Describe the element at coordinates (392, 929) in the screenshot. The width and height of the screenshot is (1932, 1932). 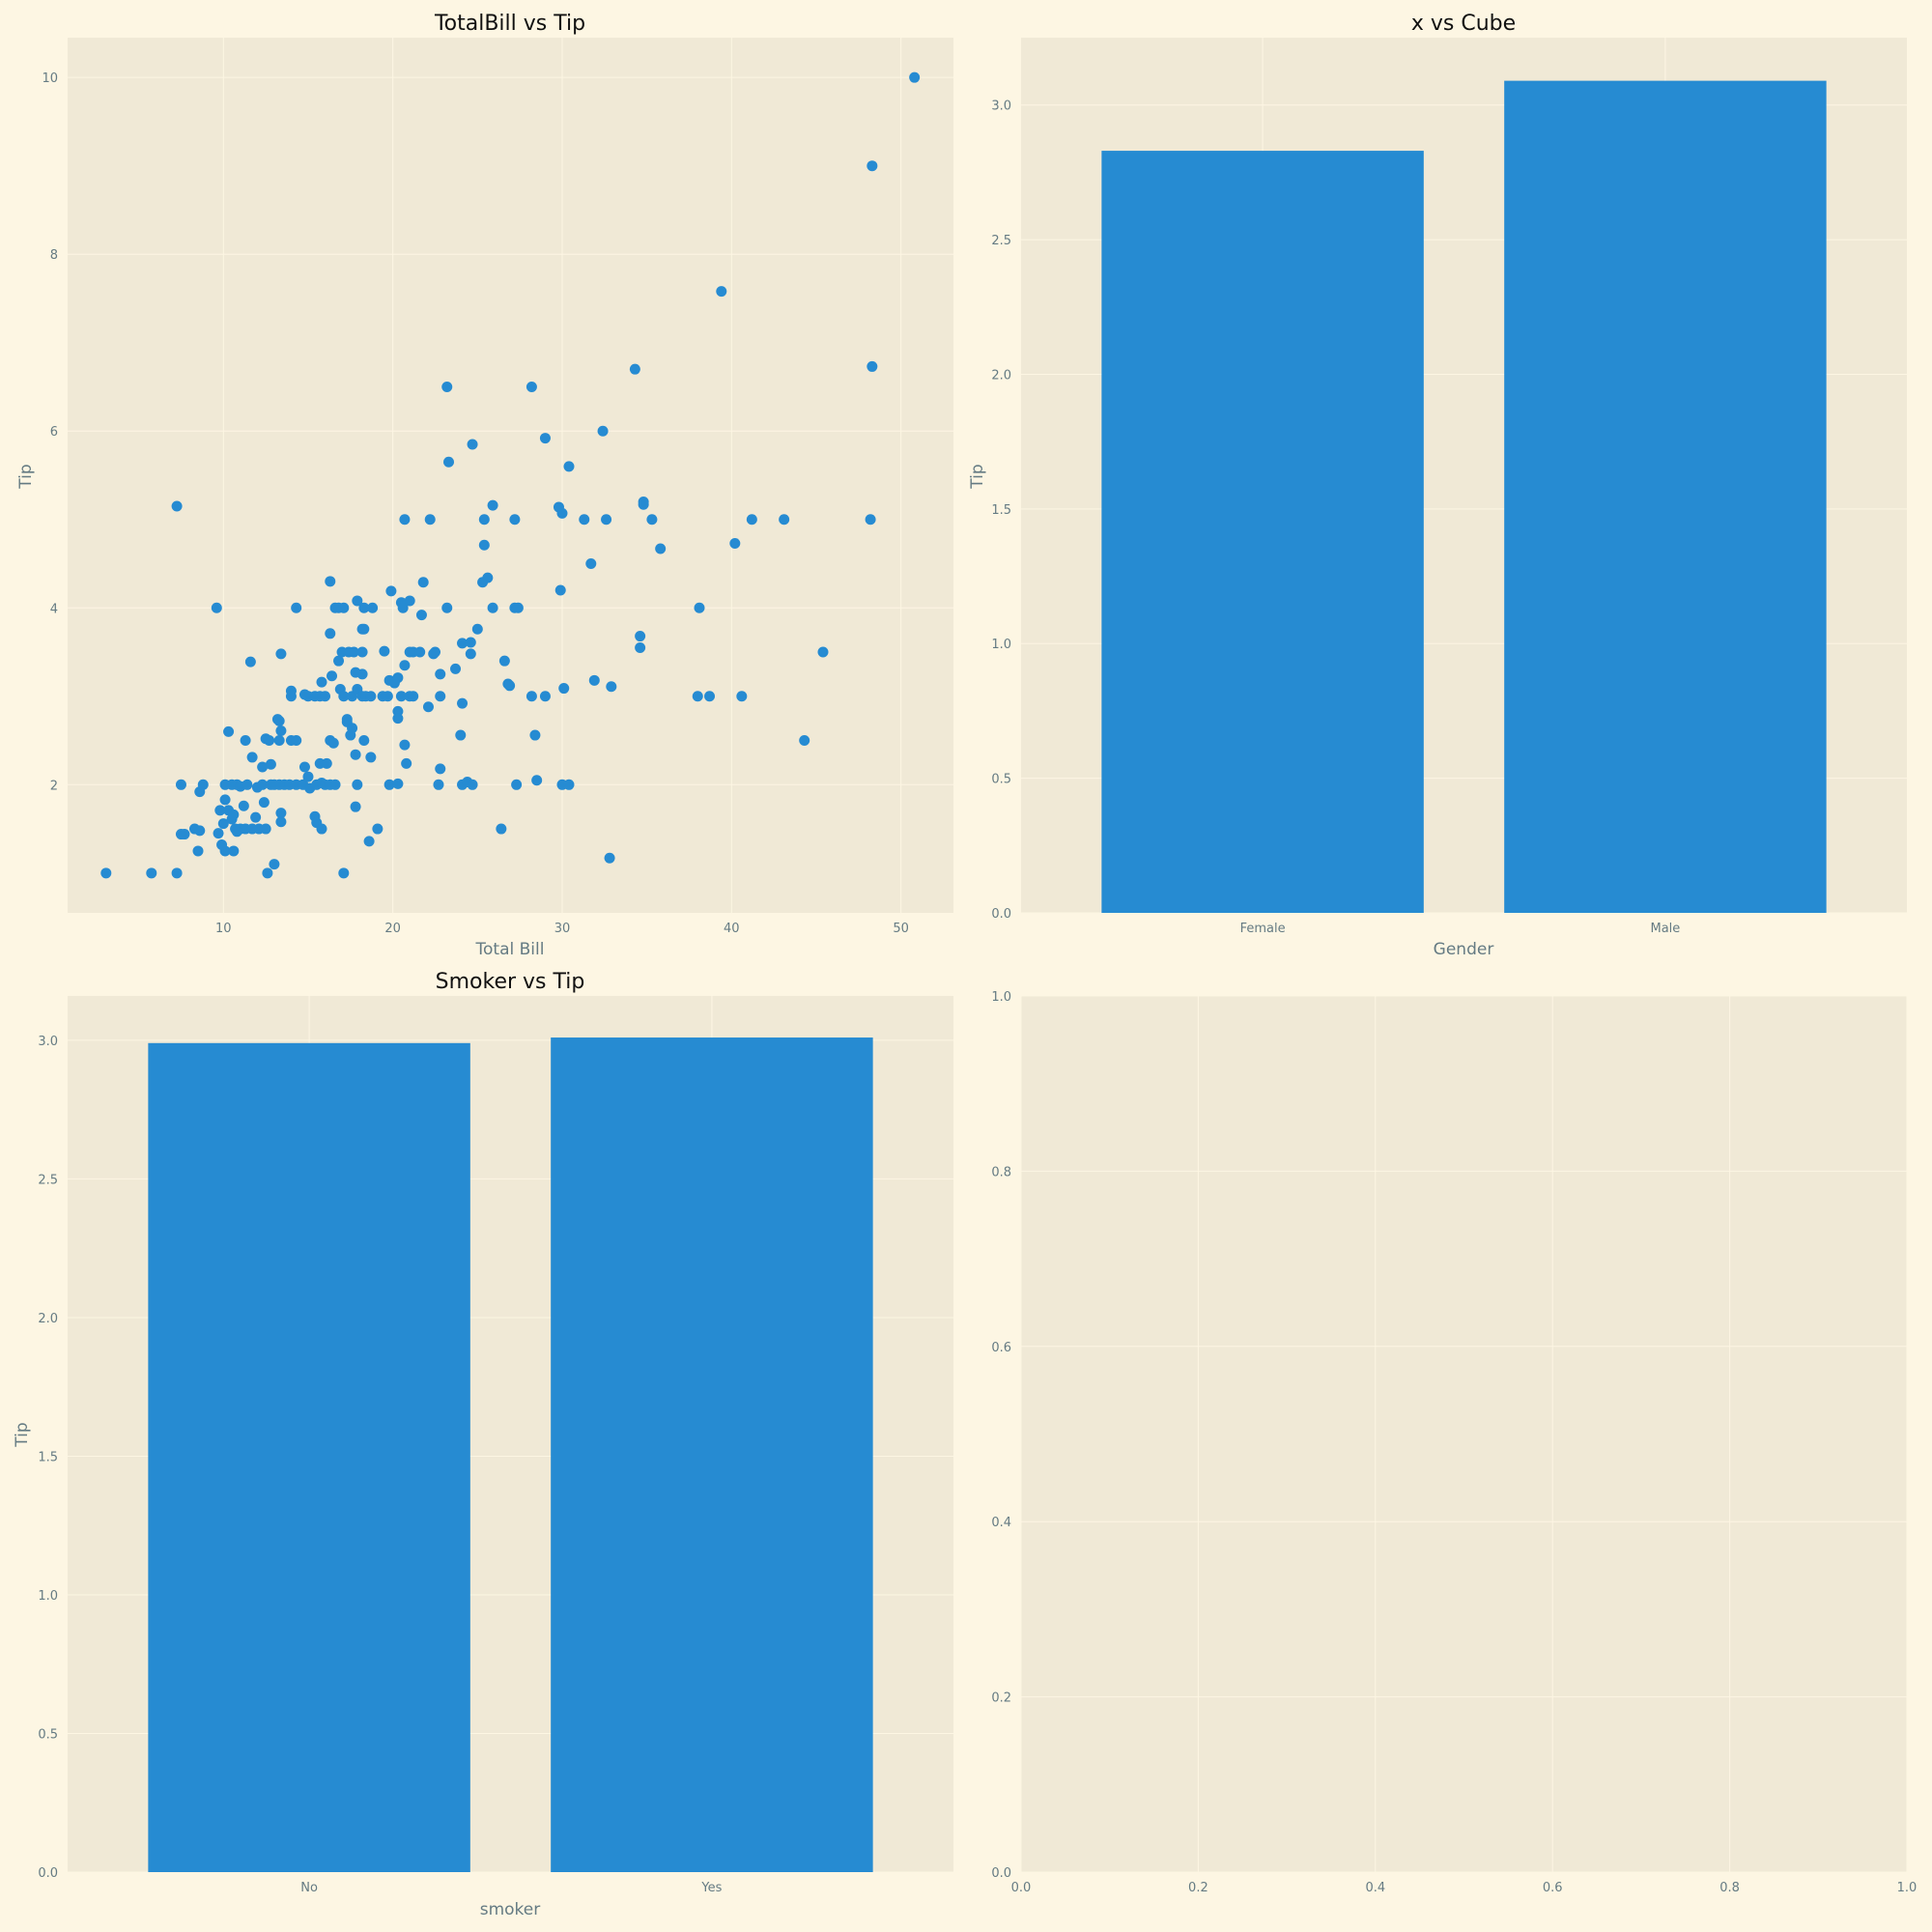
I see `panel-0-xtick-label: 20` at that location.